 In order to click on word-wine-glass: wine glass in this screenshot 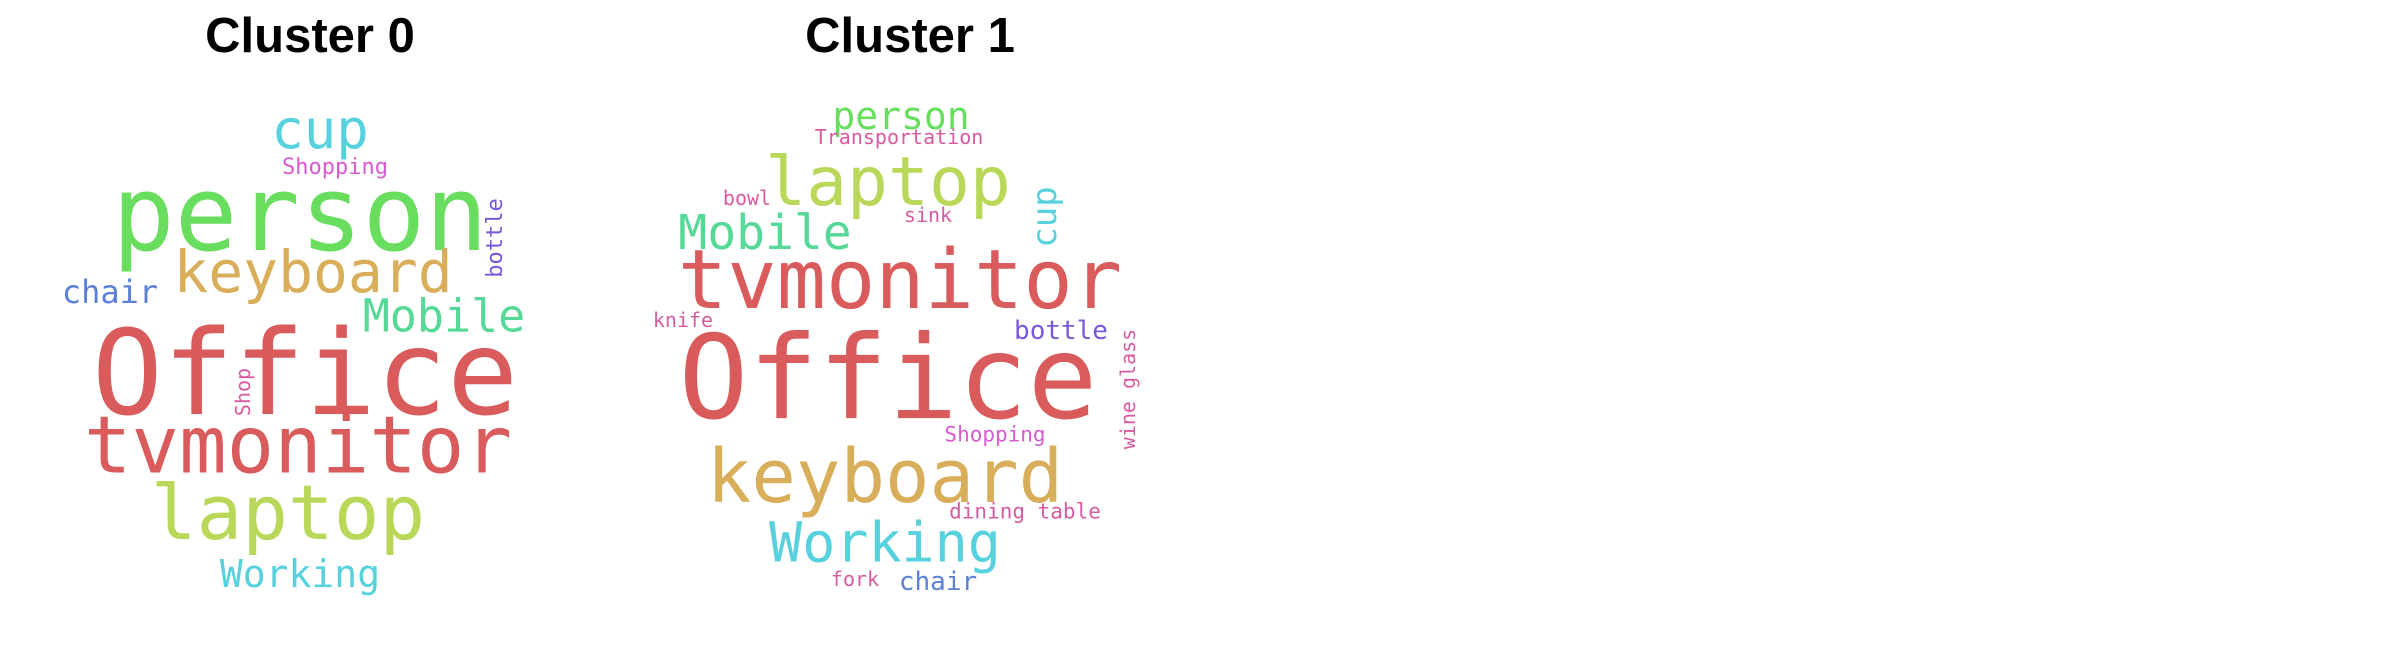, I will do `click(1128, 389)`.